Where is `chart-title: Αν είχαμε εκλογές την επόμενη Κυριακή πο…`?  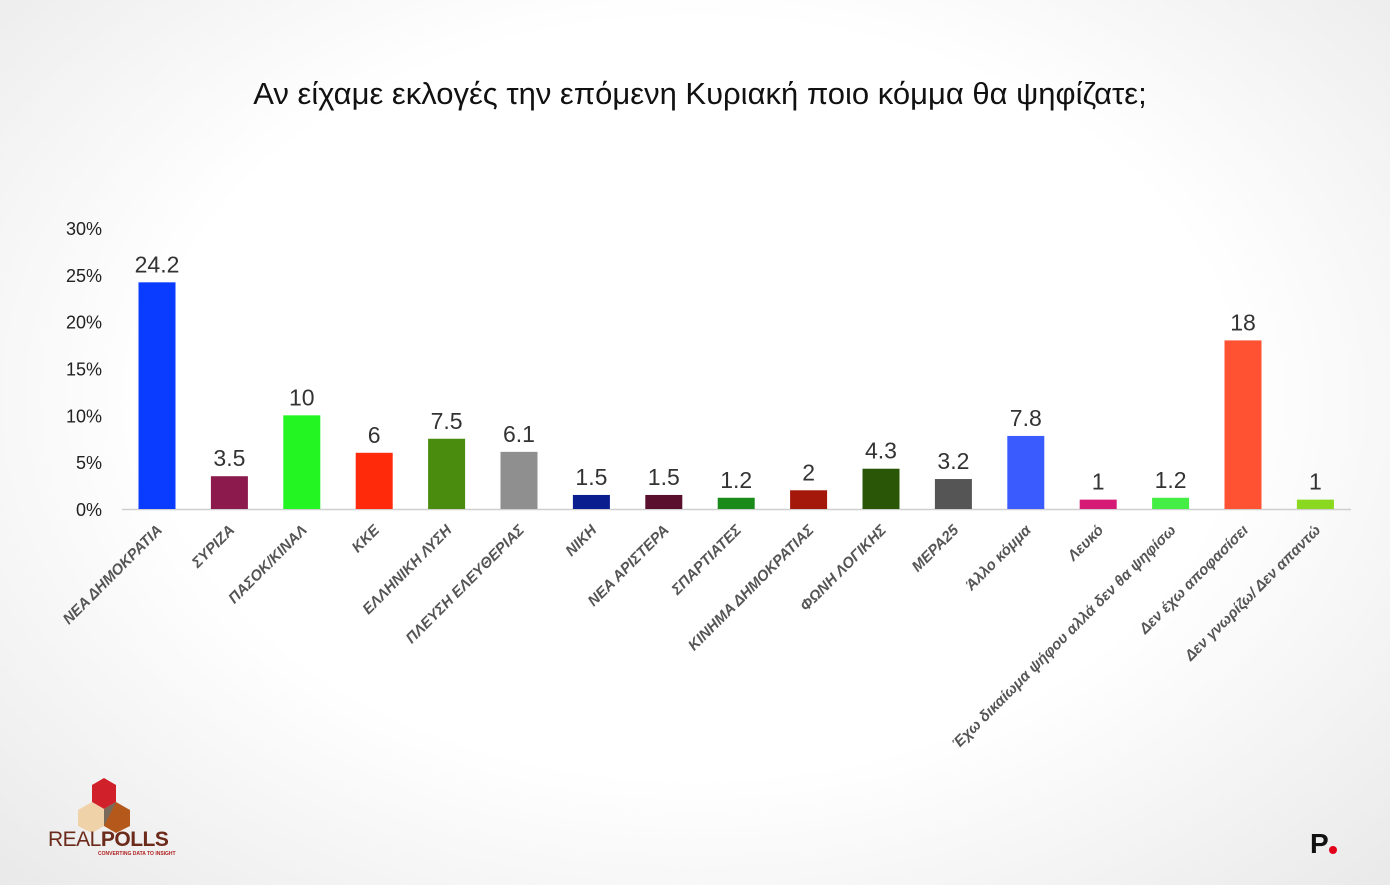
chart-title: Αν είχαμε εκλογές την επόμενη Κυριακή πο… is located at coordinates (700, 93).